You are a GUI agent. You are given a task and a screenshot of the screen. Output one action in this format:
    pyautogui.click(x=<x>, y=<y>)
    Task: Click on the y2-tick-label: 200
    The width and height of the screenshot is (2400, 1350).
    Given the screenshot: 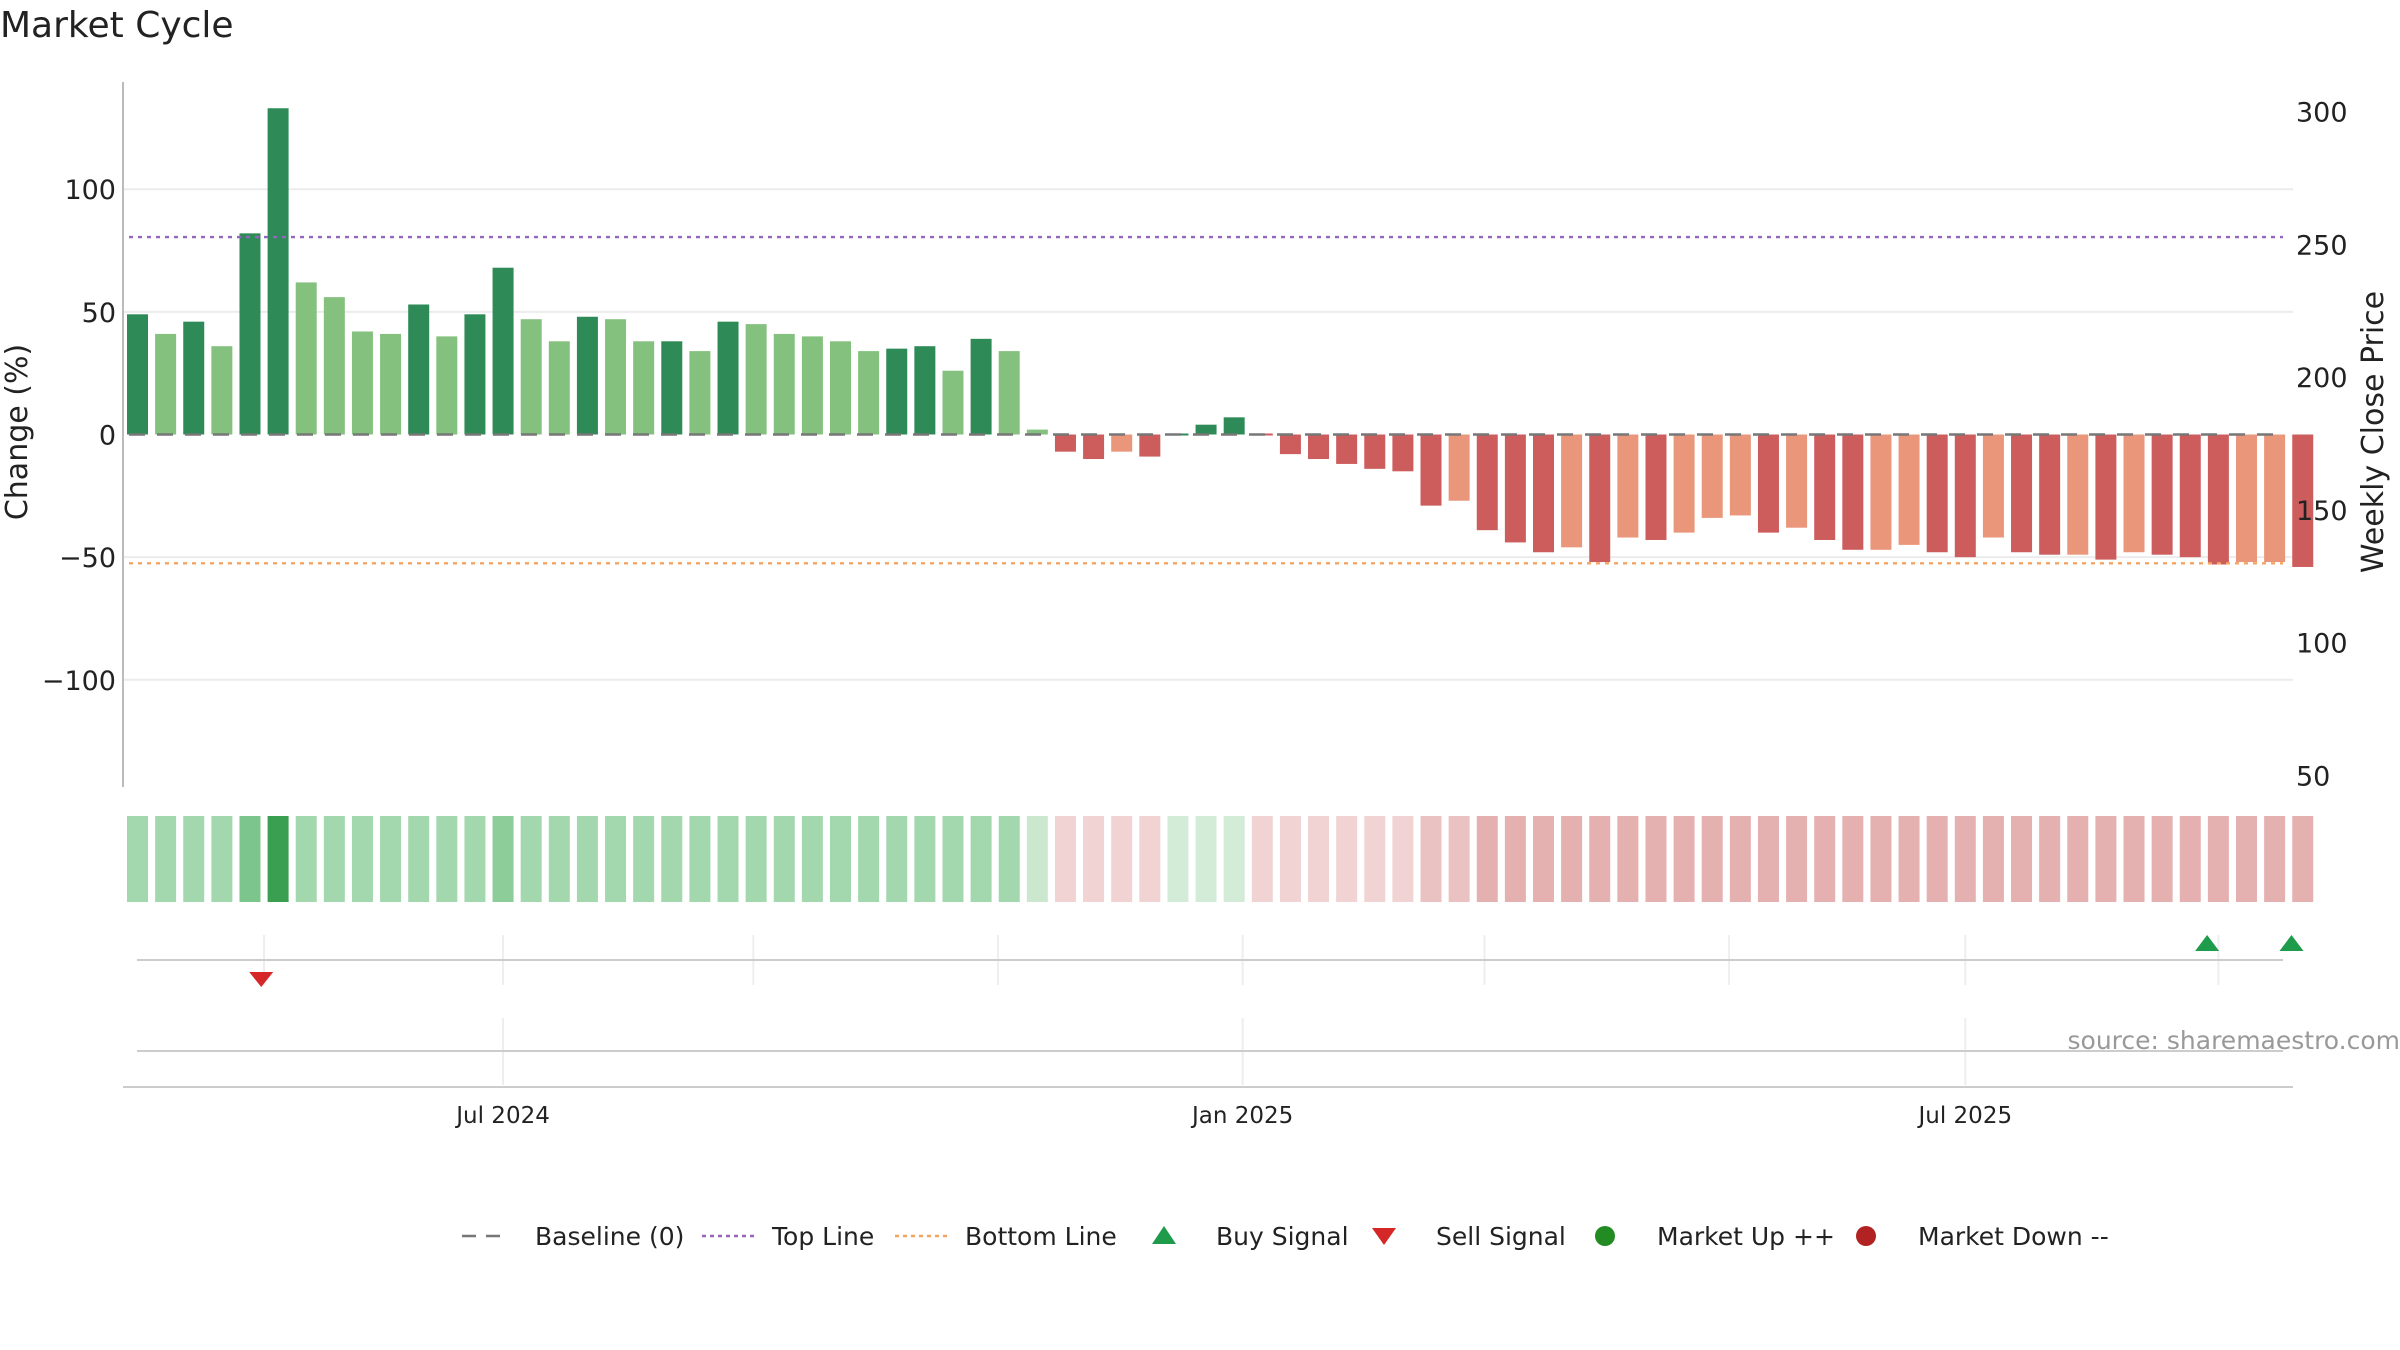 What is the action you would take?
    pyautogui.click(x=2322, y=378)
    